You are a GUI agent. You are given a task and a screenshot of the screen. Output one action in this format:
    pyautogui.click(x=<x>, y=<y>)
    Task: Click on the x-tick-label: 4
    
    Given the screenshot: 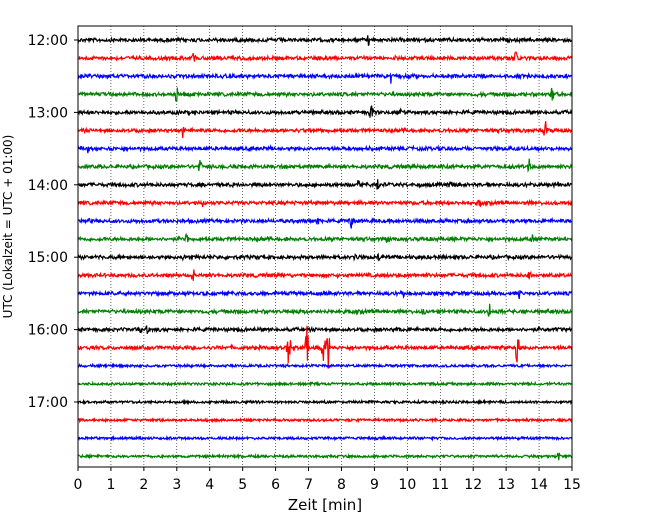 What is the action you would take?
    pyautogui.click(x=209, y=485)
    